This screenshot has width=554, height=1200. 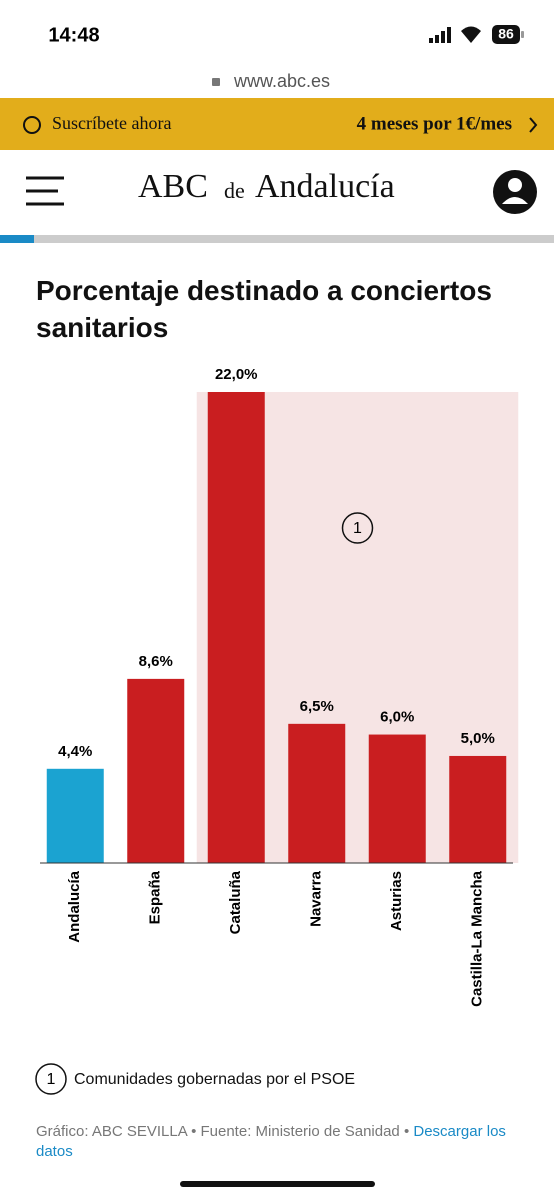 I want to click on note-label: 1, so click(x=51, y=1079).